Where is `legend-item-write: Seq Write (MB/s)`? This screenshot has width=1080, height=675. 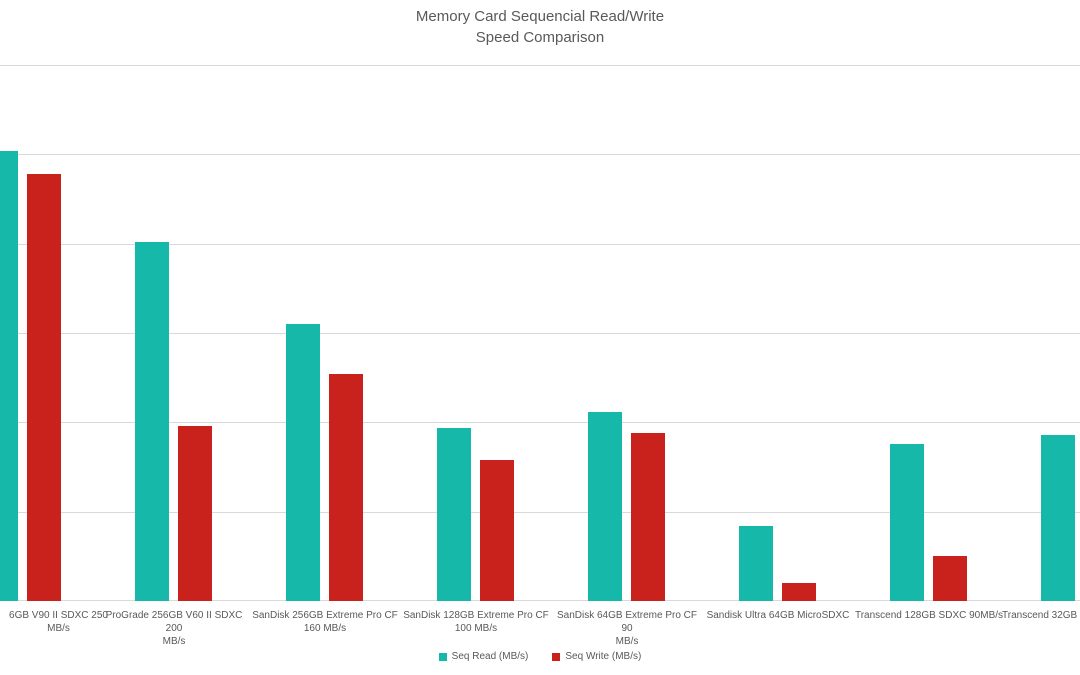 legend-item-write: Seq Write (MB/s) is located at coordinates (596, 656).